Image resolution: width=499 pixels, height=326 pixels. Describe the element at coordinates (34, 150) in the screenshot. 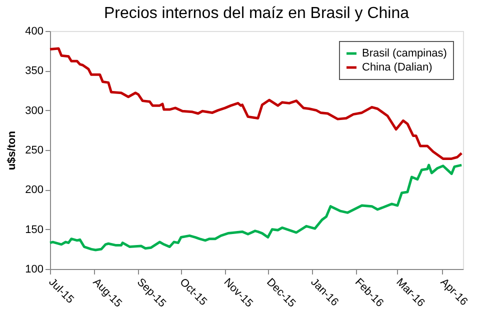

I see `y-tick-label: 250` at that location.